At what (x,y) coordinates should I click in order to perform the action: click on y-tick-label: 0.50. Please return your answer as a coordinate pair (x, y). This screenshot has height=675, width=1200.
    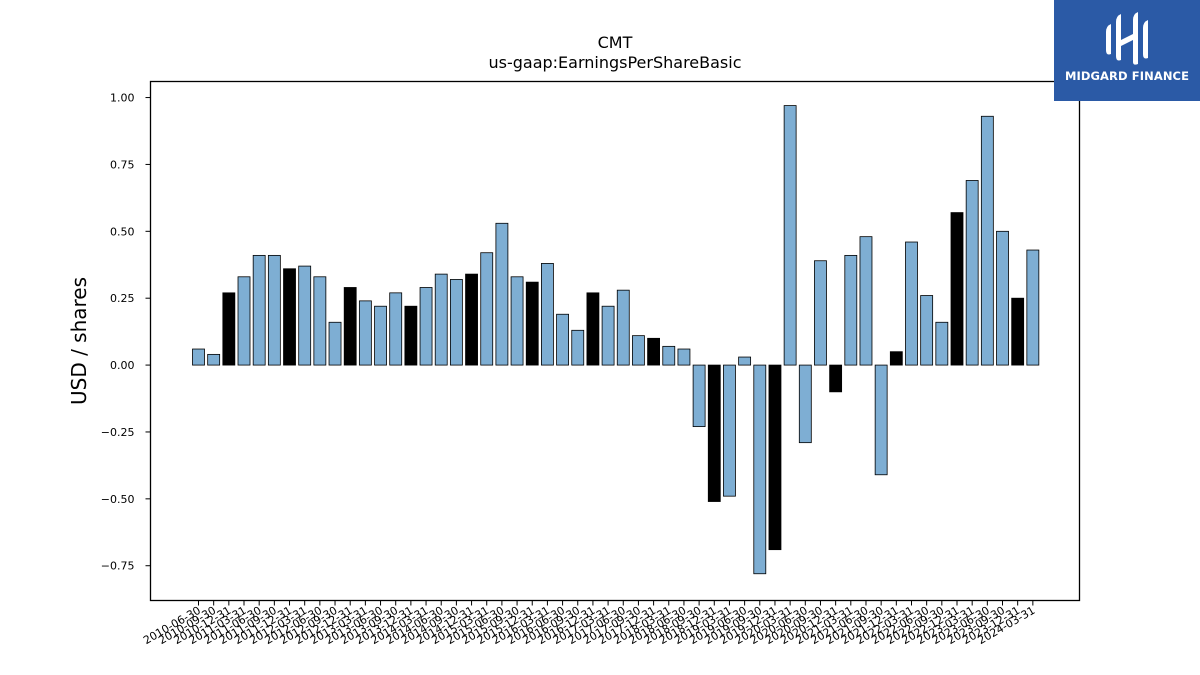
    Looking at the image, I should click on (122, 231).